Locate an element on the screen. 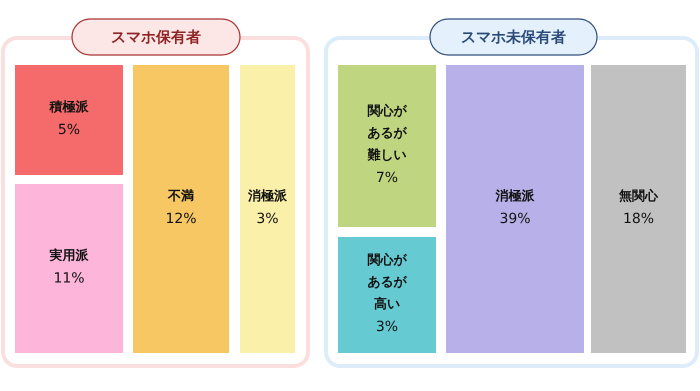 The width and height of the screenshot is (700, 391). category-label: 関心があるが難しい is located at coordinates (387, 133).